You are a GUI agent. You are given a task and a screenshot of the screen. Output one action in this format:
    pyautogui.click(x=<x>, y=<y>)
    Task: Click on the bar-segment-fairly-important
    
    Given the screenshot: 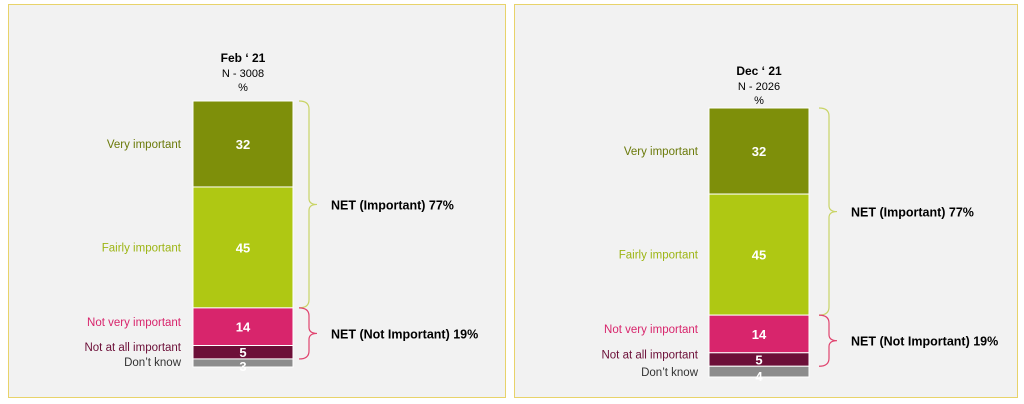 What is the action you would take?
    pyautogui.click(x=243, y=247)
    